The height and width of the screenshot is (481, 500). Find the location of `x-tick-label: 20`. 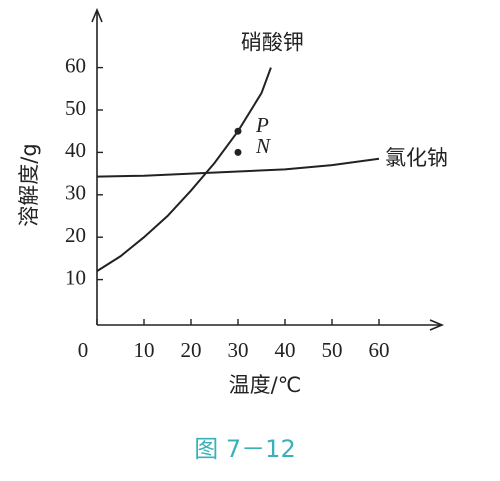

x-tick-label: 20 is located at coordinates (191, 350).